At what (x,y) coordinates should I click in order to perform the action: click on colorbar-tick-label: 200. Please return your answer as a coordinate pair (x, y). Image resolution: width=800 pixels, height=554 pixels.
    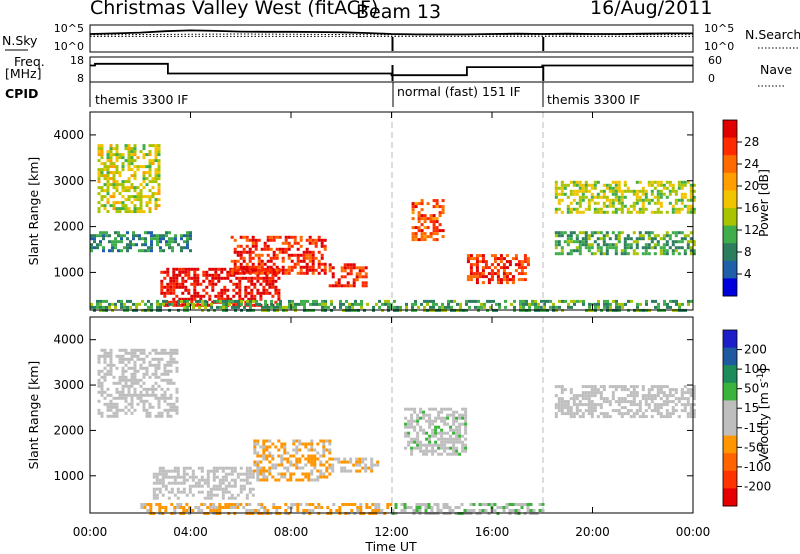
    Looking at the image, I should click on (755, 350).